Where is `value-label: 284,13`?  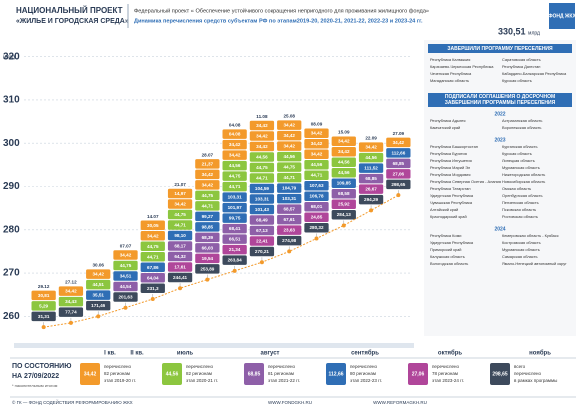 value-label: 284,13 is located at coordinates (344, 214).